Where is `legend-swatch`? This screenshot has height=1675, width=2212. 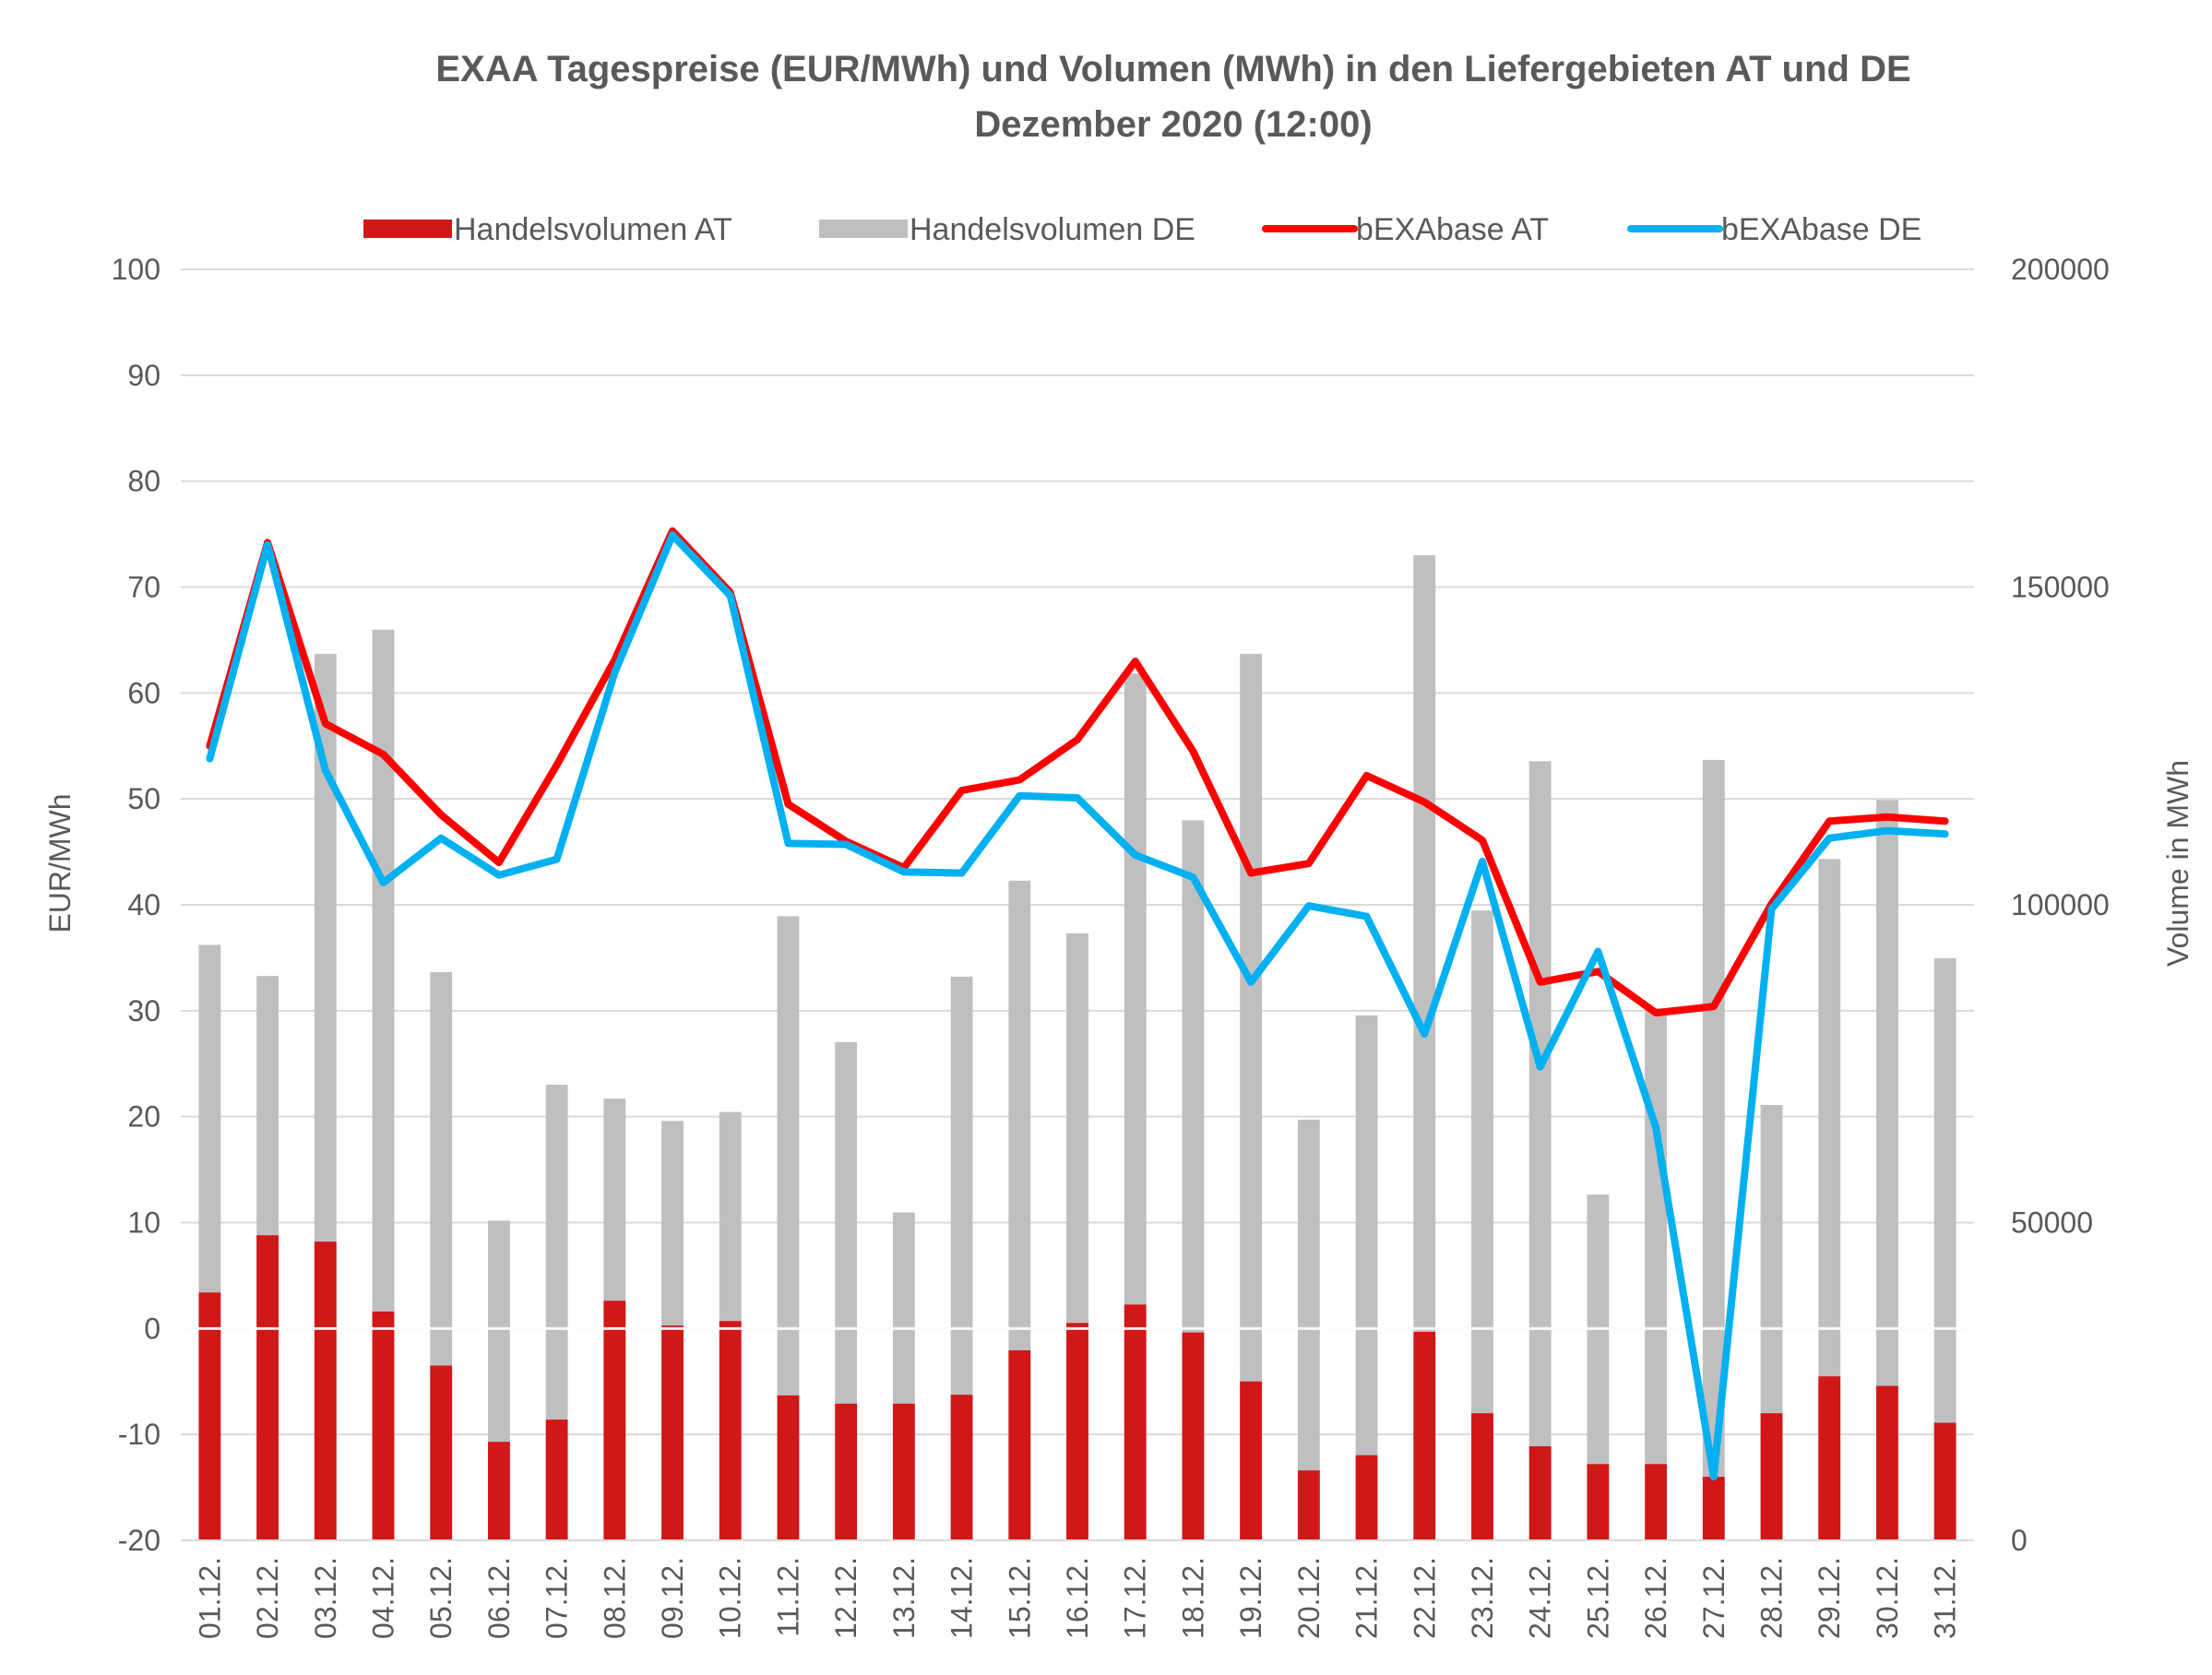 legend-swatch is located at coordinates (863, 229).